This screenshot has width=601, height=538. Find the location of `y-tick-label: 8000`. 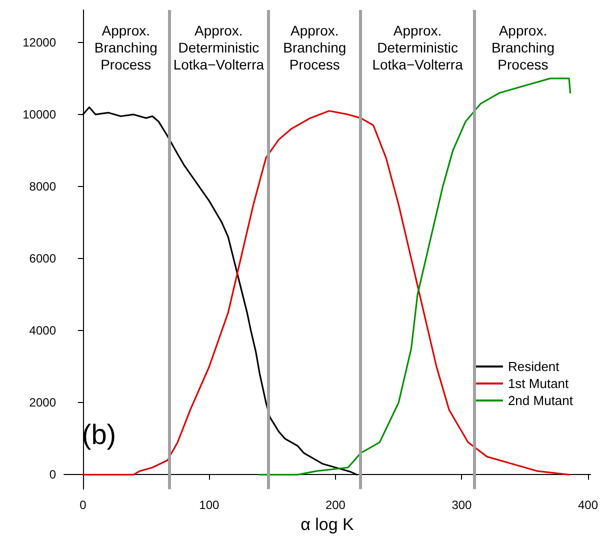

y-tick-label: 8000 is located at coordinates (42, 187).